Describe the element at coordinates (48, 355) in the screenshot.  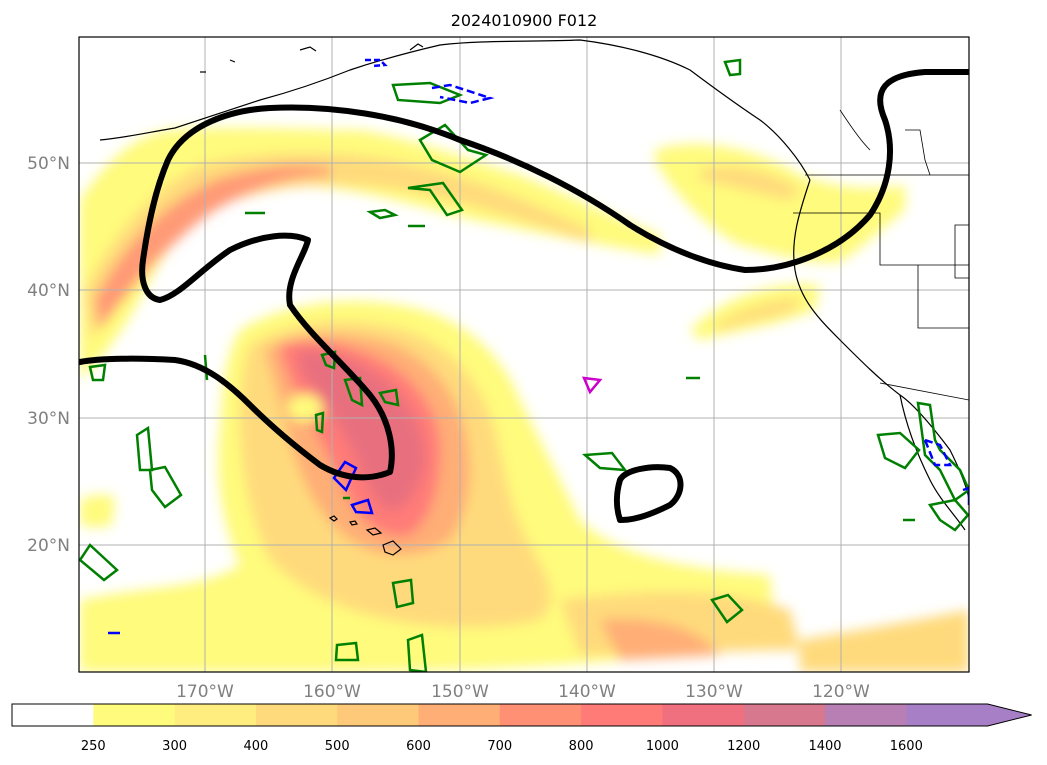
I see `lat-labels: 50°N 40°N 30°N 20°N` at that location.